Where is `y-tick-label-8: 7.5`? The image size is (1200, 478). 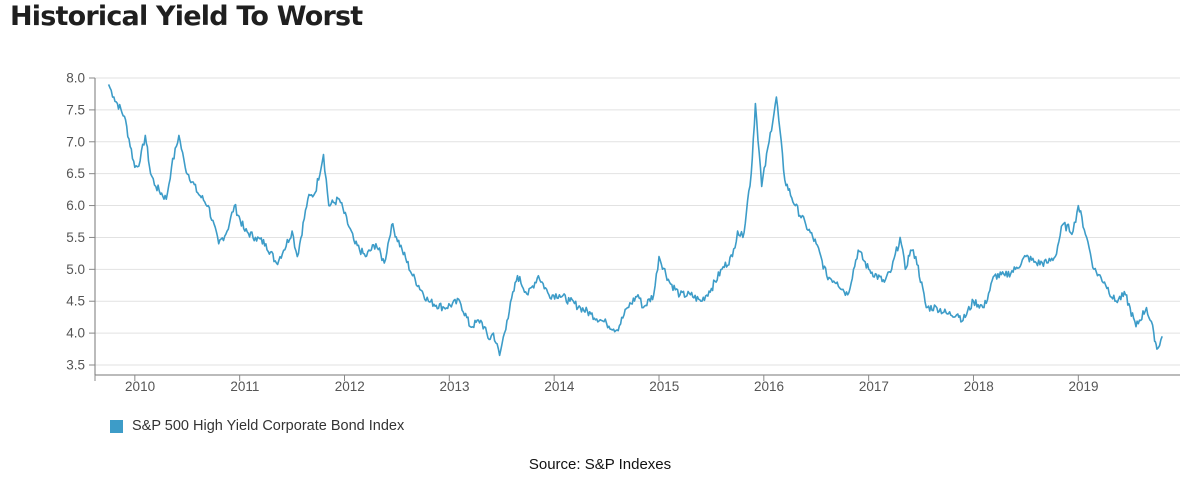
y-tick-label-8: 7.5 is located at coordinates (75, 109).